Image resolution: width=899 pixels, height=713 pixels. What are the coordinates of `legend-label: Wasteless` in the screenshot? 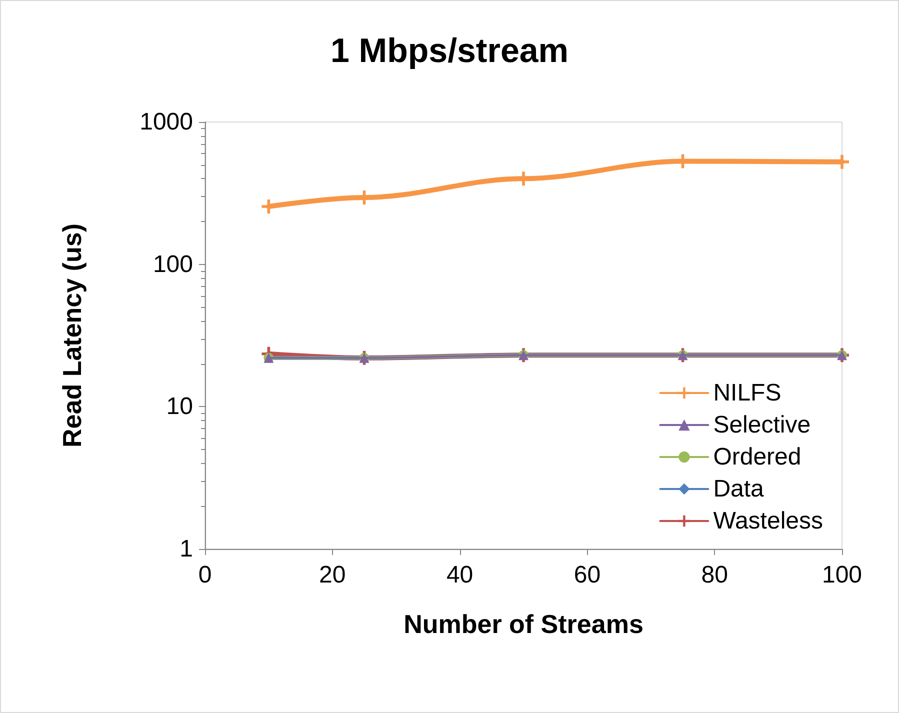 It's located at (768, 521).